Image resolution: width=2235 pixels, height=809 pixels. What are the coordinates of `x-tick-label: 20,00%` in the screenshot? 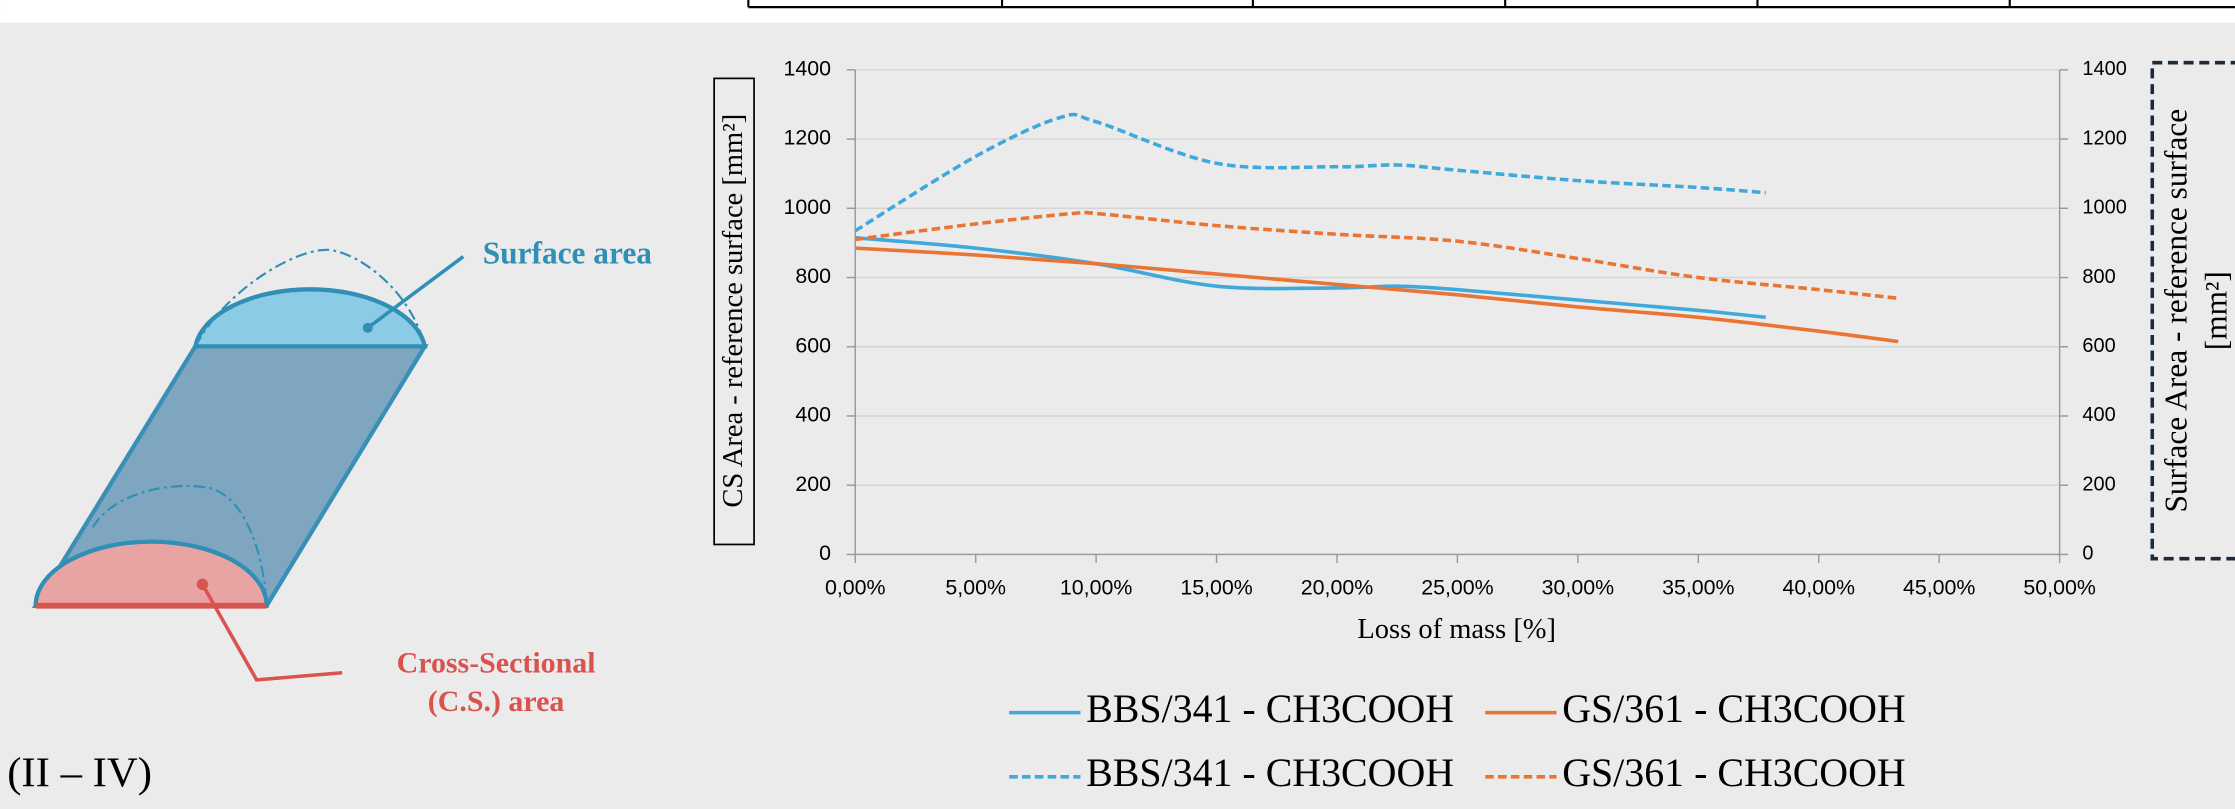 It's located at (1337, 587).